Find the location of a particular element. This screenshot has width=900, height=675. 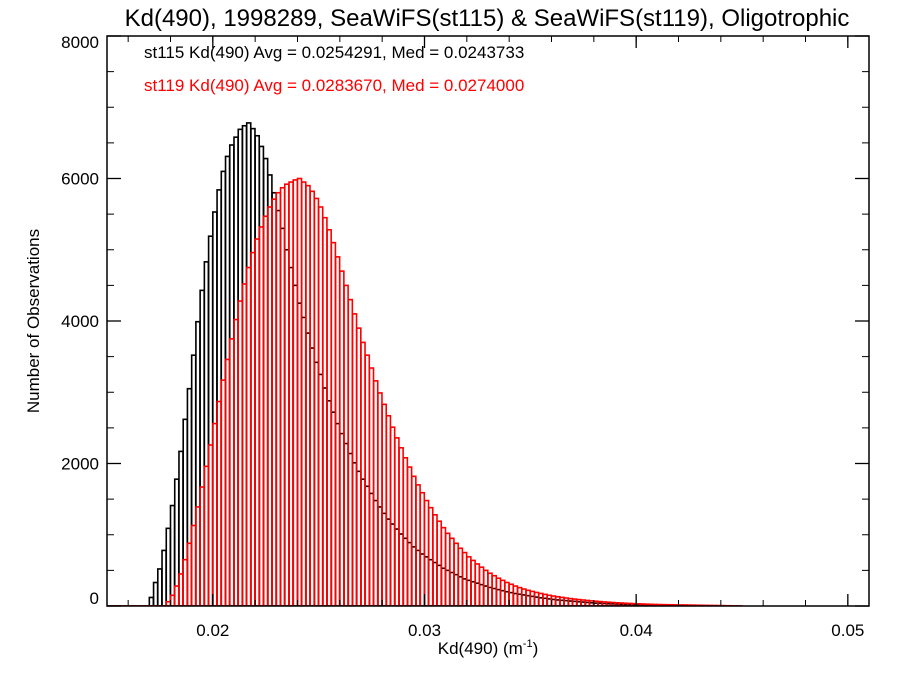

y-tick-label-0: 0 is located at coordinates (94, 598).